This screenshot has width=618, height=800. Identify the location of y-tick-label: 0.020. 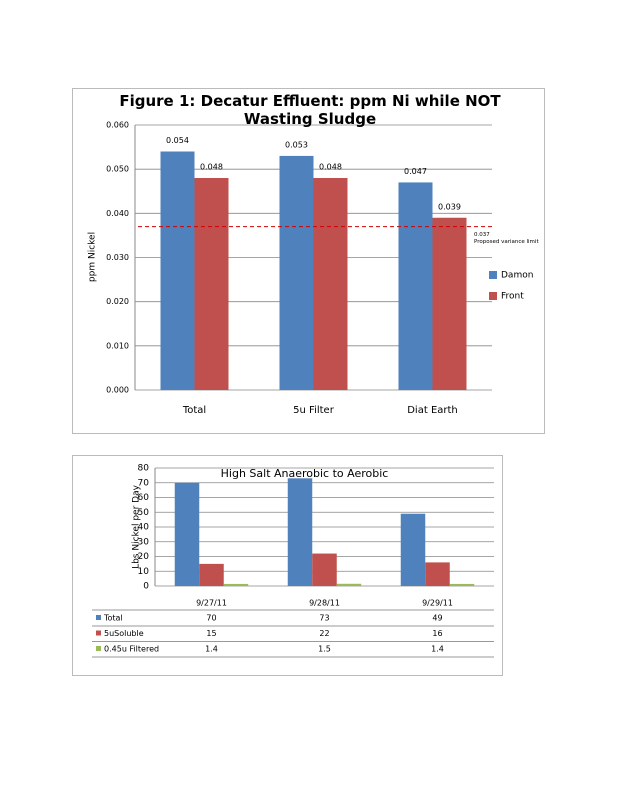
(117, 301).